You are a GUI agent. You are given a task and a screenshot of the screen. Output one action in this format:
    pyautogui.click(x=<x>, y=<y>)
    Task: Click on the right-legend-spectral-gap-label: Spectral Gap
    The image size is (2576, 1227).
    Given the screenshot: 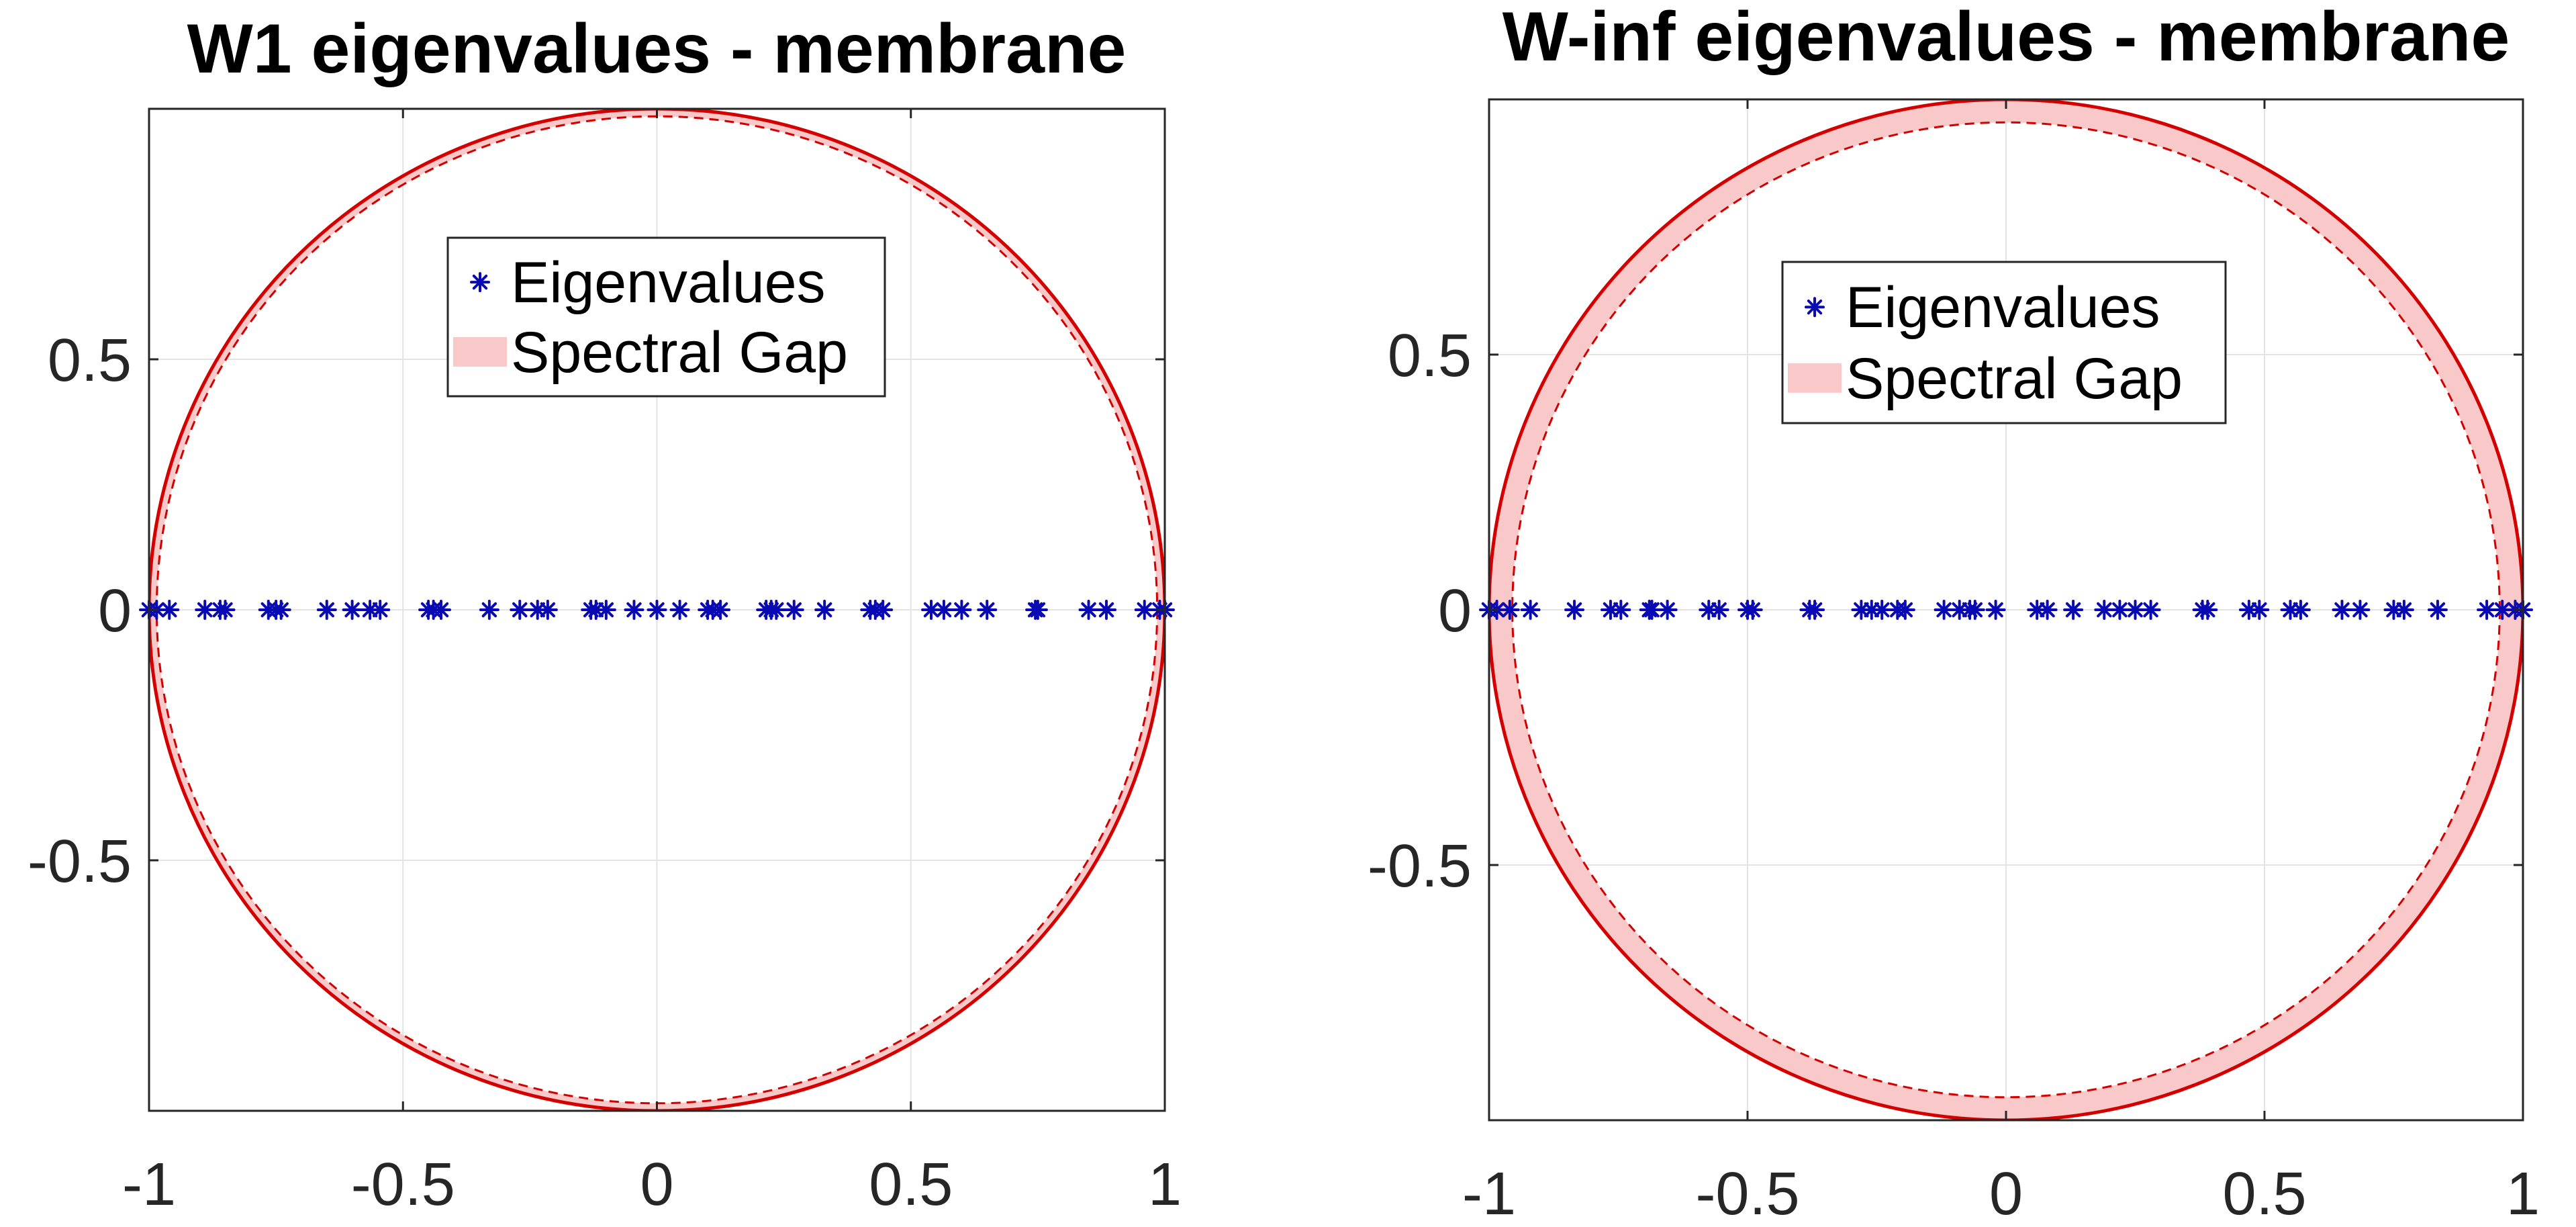 What is the action you would take?
    pyautogui.click(x=2014, y=379)
    